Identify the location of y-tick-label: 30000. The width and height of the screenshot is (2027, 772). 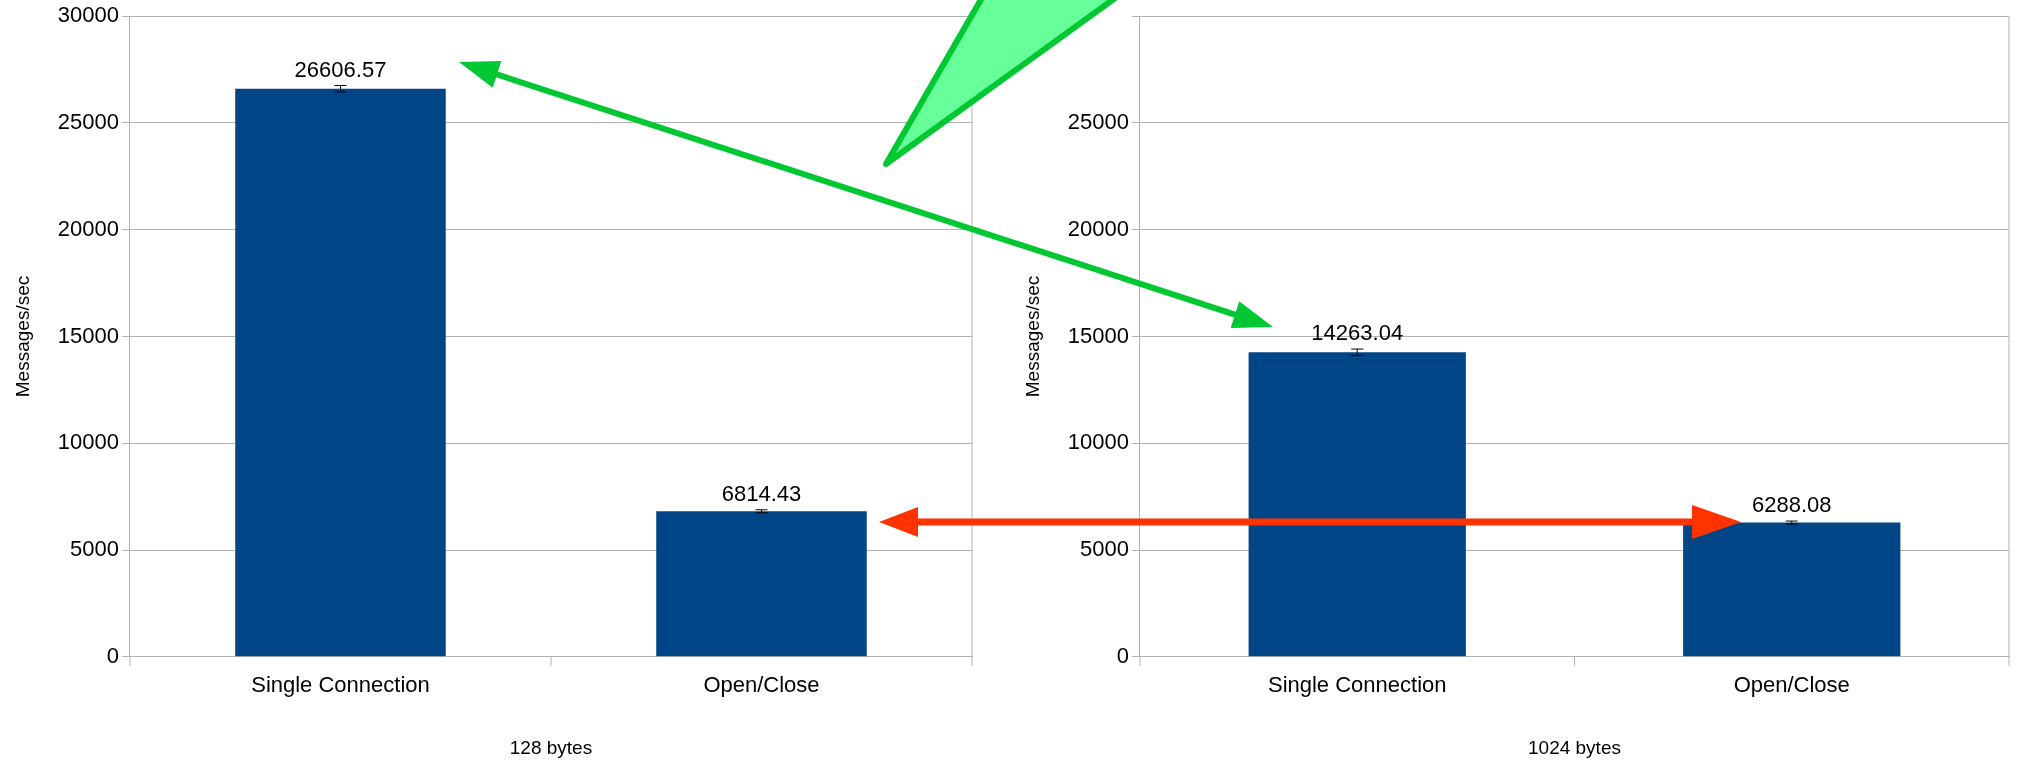
(88, 15).